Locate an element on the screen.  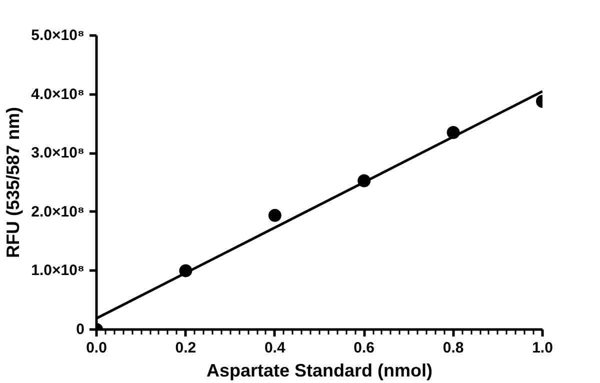
y-tick-label: 1.0×10⁸ is located at coordinates (58, 271).